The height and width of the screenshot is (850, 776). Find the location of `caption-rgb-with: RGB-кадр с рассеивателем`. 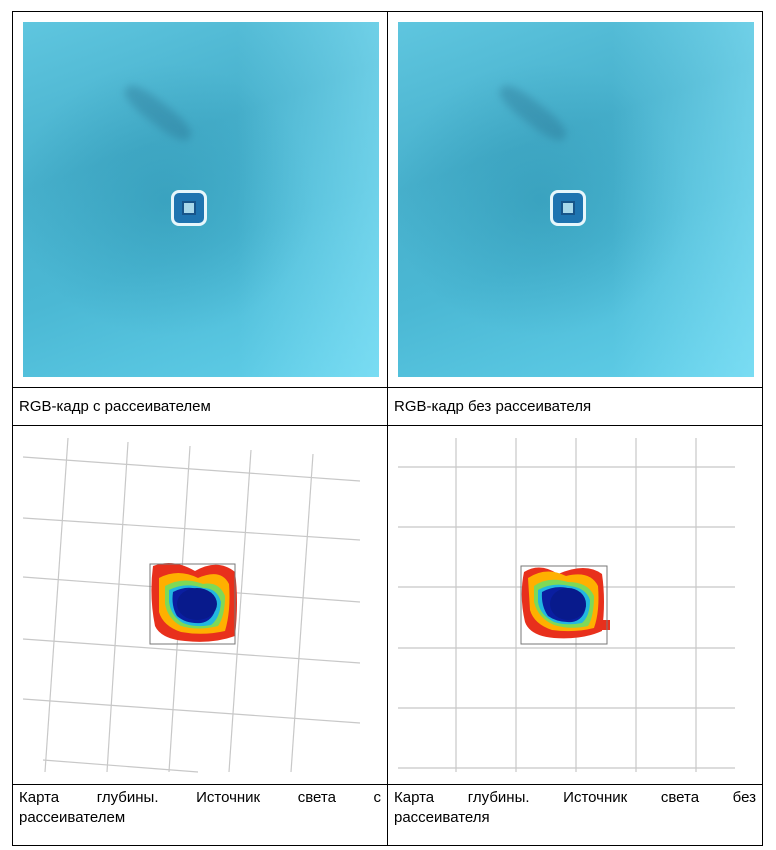

caption-rgb-with: RGB-кадр с рассеивателем is located at coordinates (200, 406).